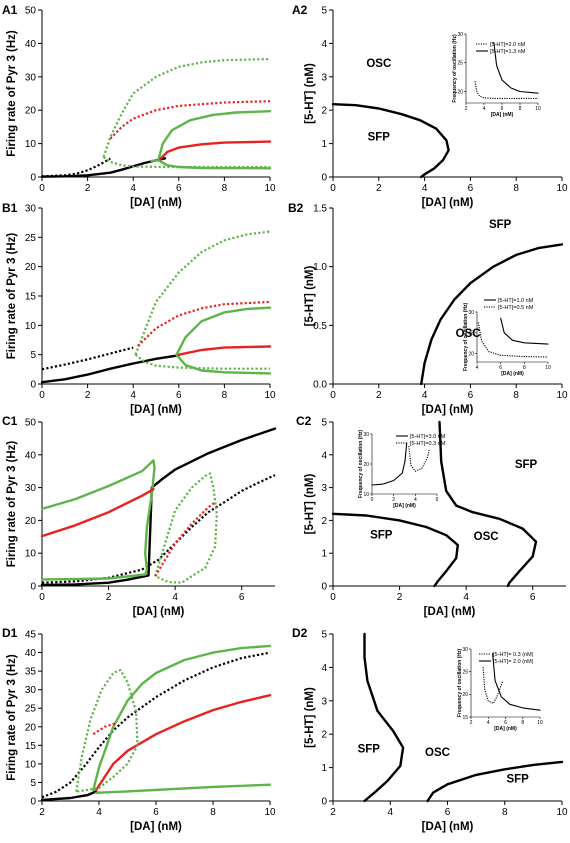 The height and width of the screenshot is (843, 570). Describe the element at coordinates (324, 44) in the screenshot. I see `y-tick-label: 4` at that location.